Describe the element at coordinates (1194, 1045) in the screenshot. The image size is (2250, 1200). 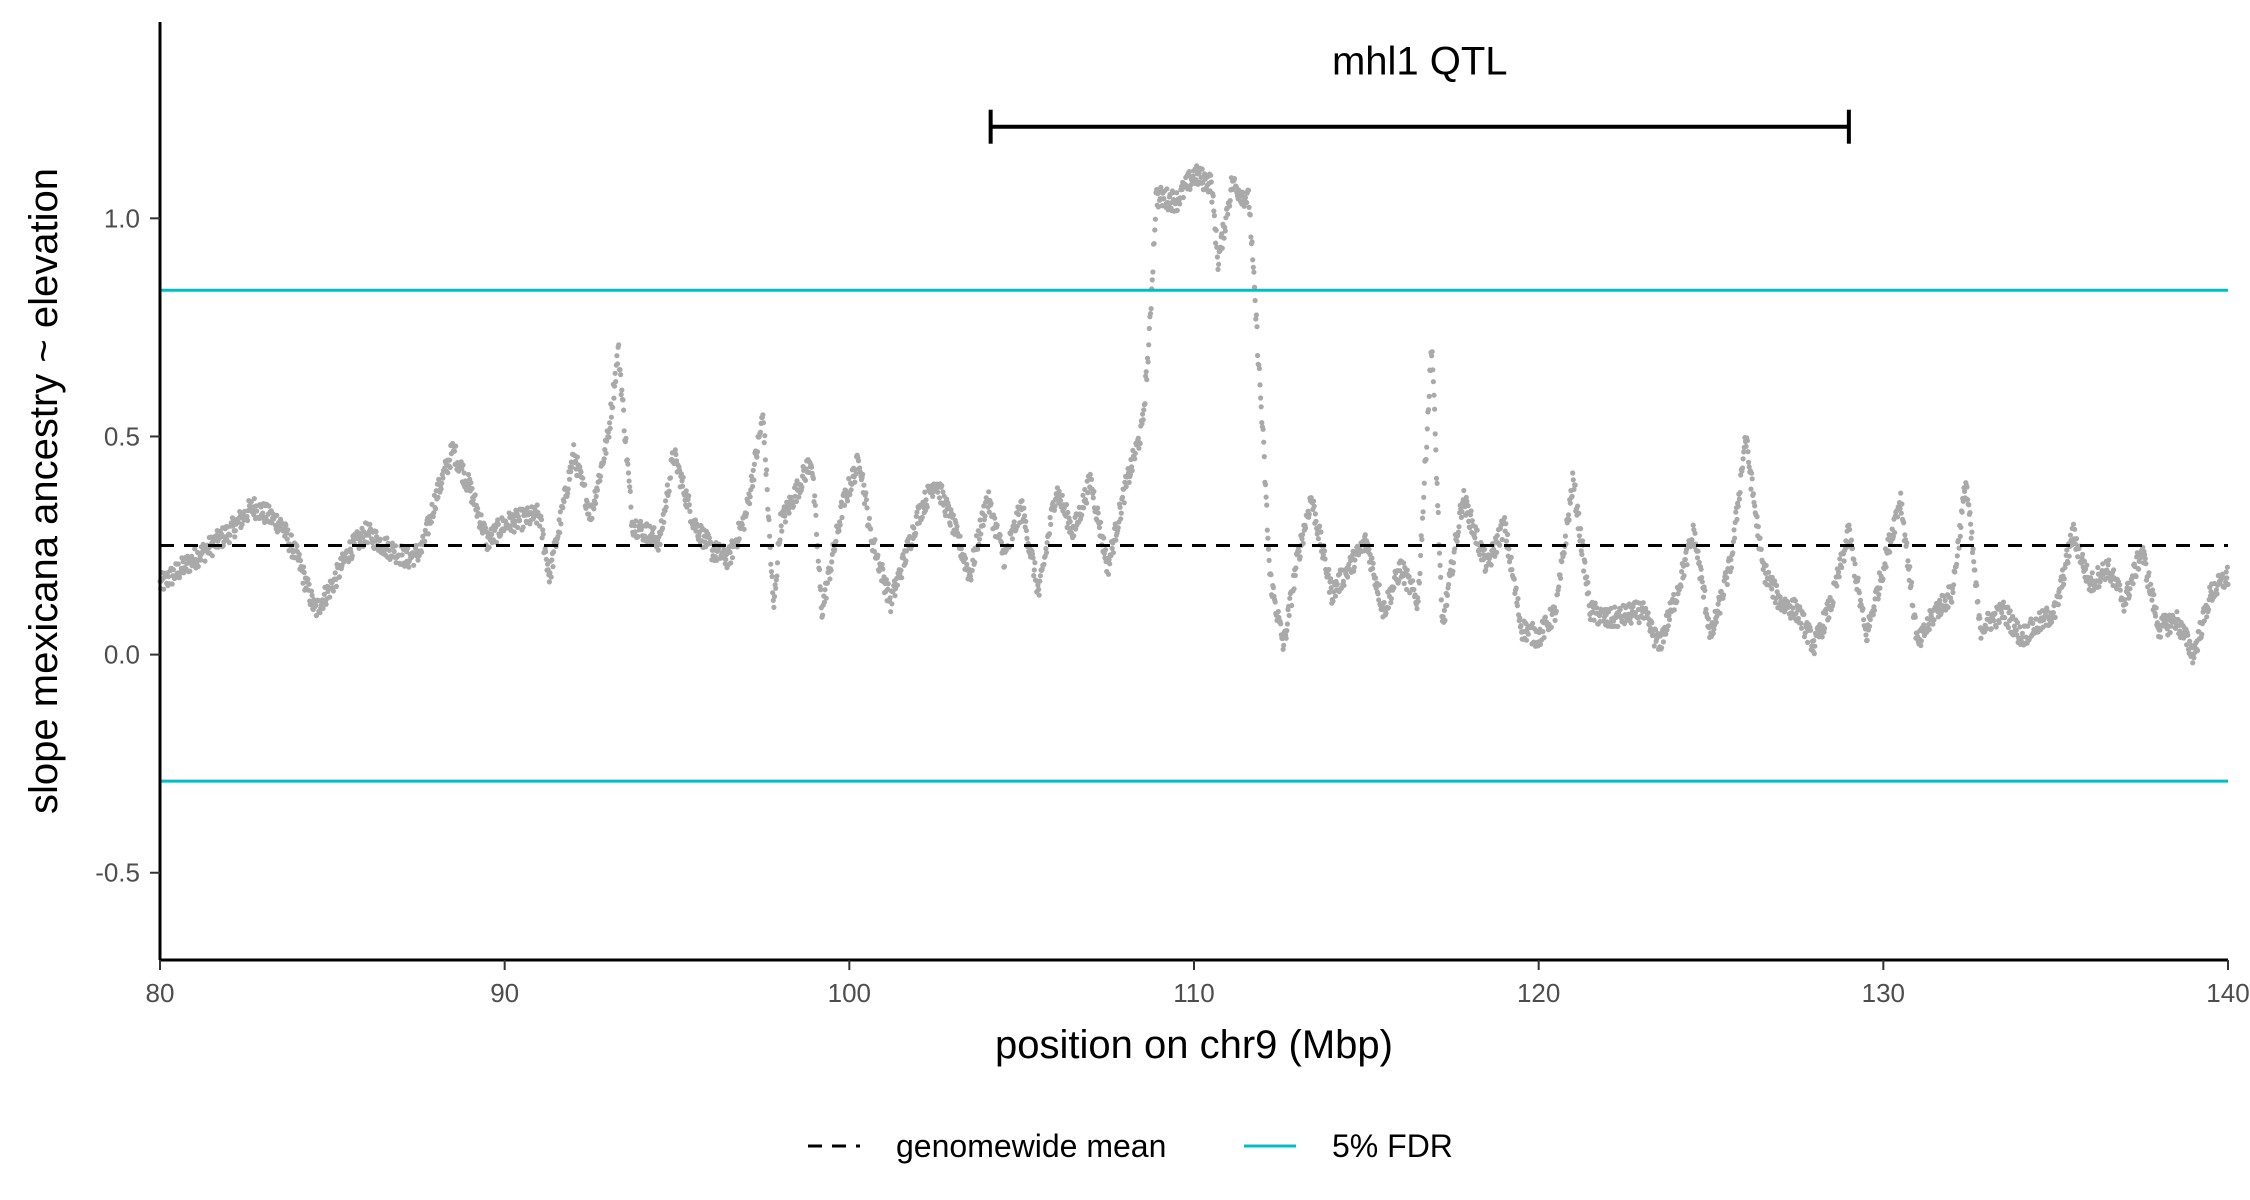
I see `x-axis-title: position on chr9 (Mbp)` at that location.